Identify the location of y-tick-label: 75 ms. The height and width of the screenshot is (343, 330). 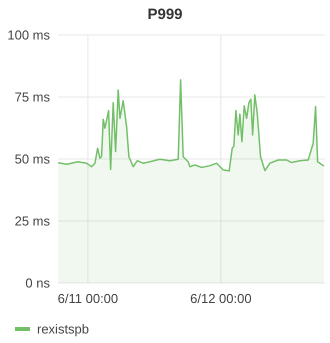
(32, 97).